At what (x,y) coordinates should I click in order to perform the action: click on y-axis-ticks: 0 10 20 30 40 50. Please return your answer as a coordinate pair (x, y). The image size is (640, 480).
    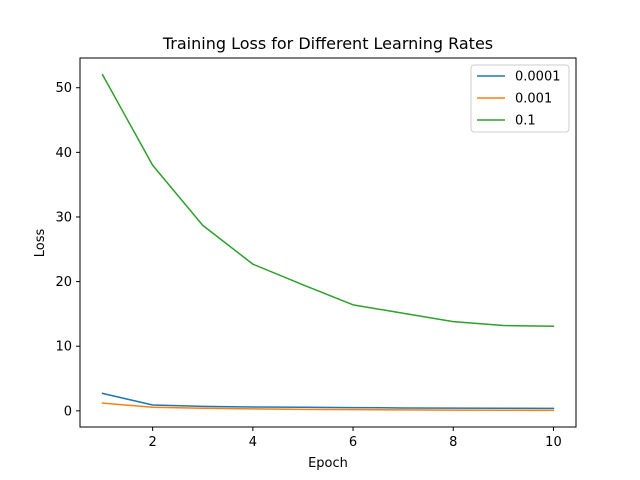
    Looking at the image, I should click on (67, 250).